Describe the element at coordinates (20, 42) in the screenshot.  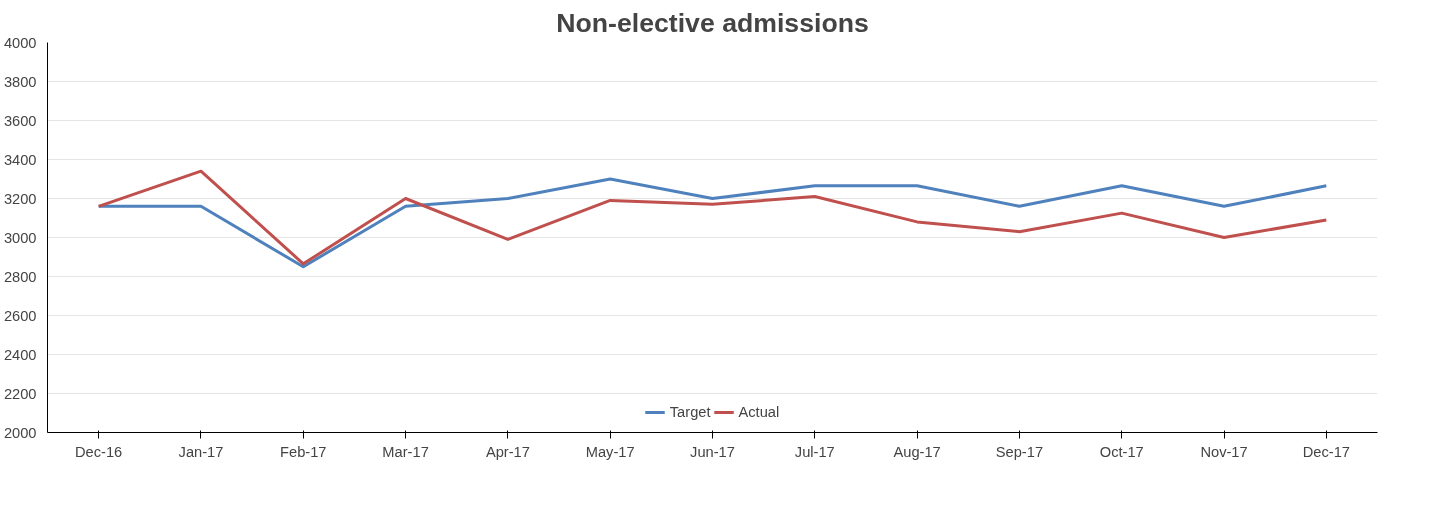
I see `y-tick-label: 4000` at that location.